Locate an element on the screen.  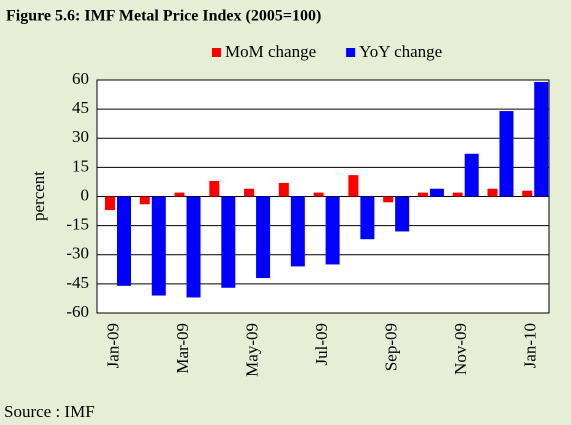
legend-label: MoM change is located at coordinates (270, 51).